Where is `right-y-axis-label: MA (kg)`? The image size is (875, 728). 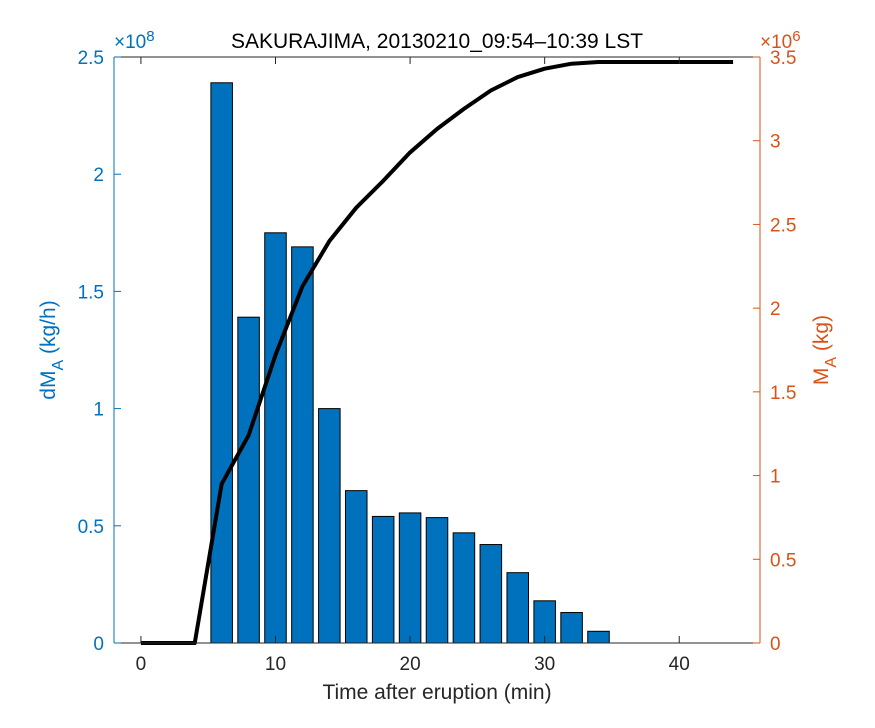 right-y-axis-label: MA (kg) is located at coordinates (825, 350).